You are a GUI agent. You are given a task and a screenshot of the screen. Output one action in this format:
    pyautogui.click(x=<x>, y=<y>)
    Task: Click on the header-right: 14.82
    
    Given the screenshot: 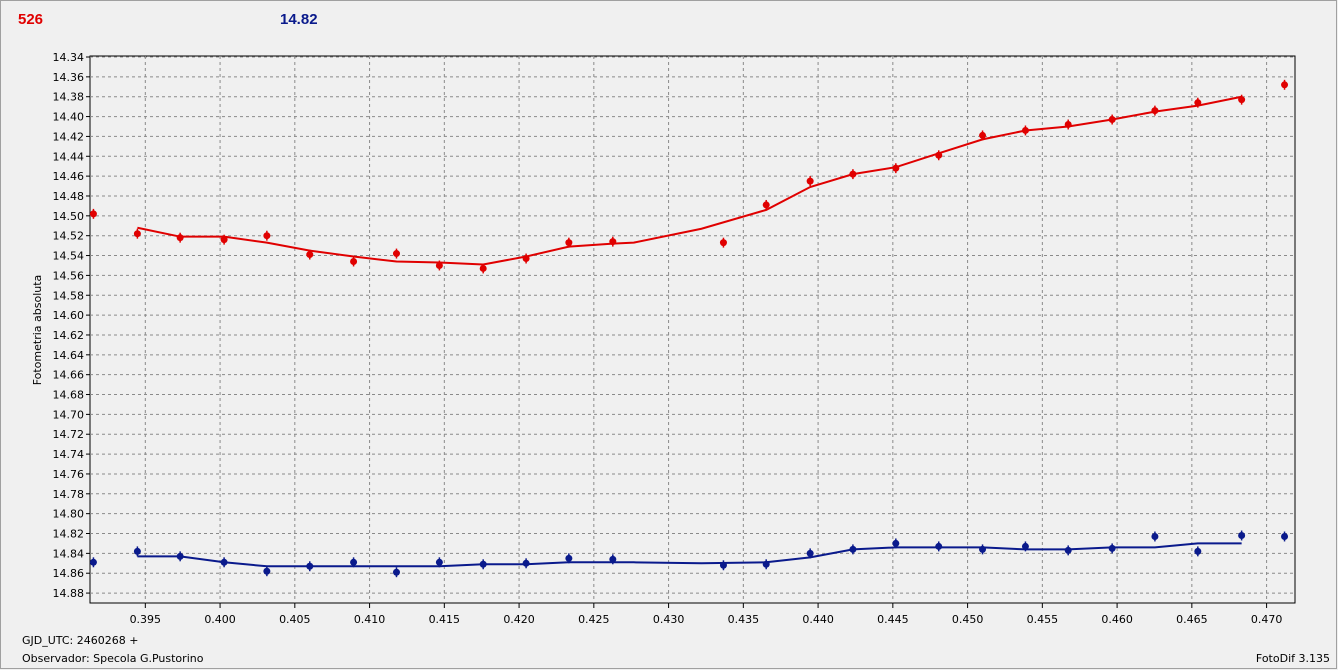 What is the action you would take?
    pyautogui.click(x=299, y=19)
    